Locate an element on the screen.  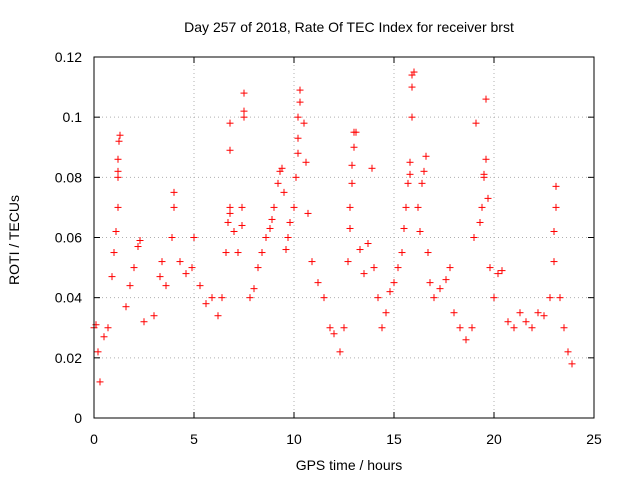
x-tick-label: 5 is located at coordinates (194, 439).